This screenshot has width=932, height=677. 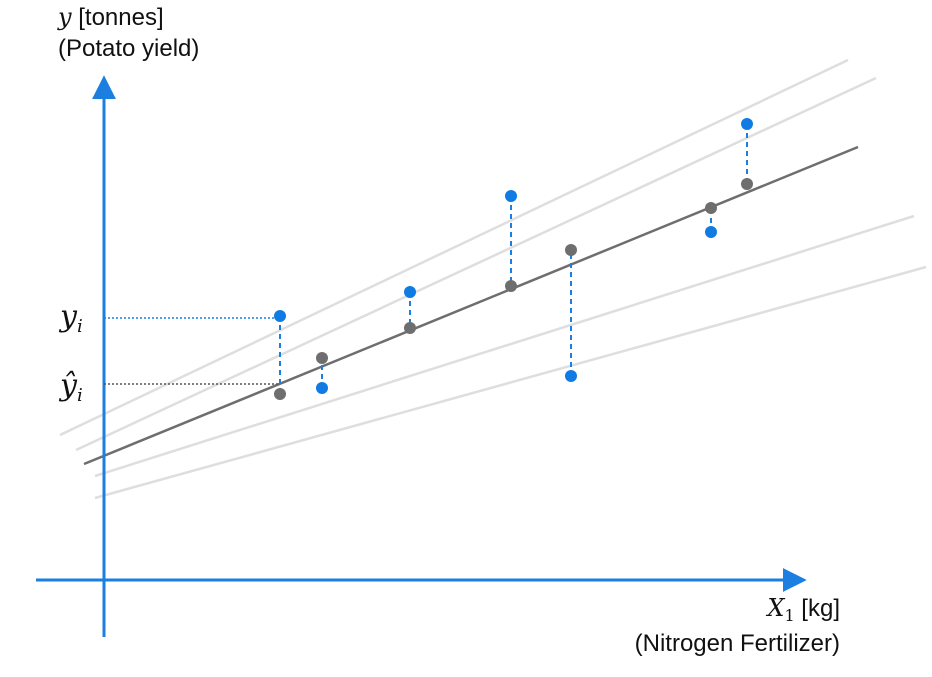 What do you see at coordinates (110, 17) in the screenshot?
I see `y-axis-title: y [tonnes]` at bounding box center [110, 17].